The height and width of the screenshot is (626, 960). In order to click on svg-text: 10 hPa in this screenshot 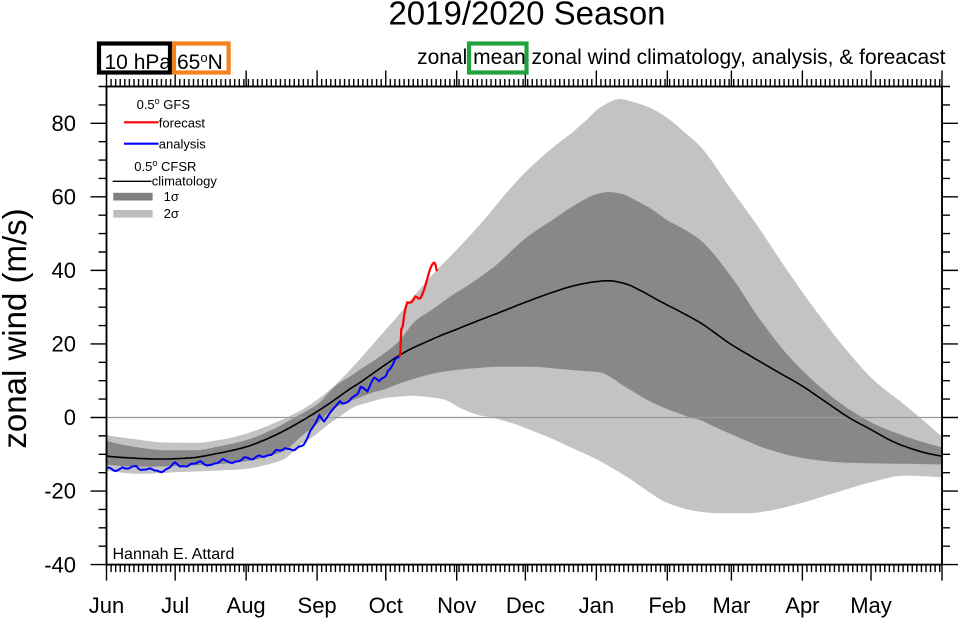, I will do `click(138, 62)`.